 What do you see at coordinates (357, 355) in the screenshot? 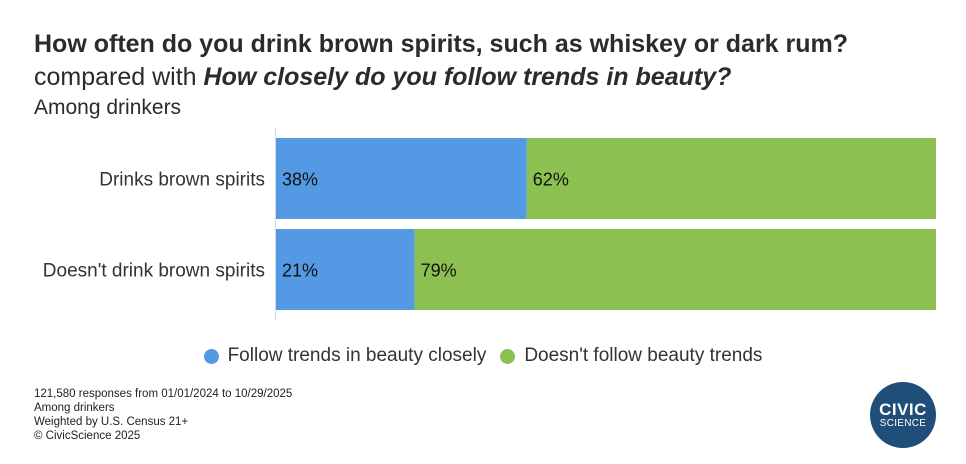
I see `legend-label-follow: Follow trends in beauty closely` at bounding box center [357, 355].